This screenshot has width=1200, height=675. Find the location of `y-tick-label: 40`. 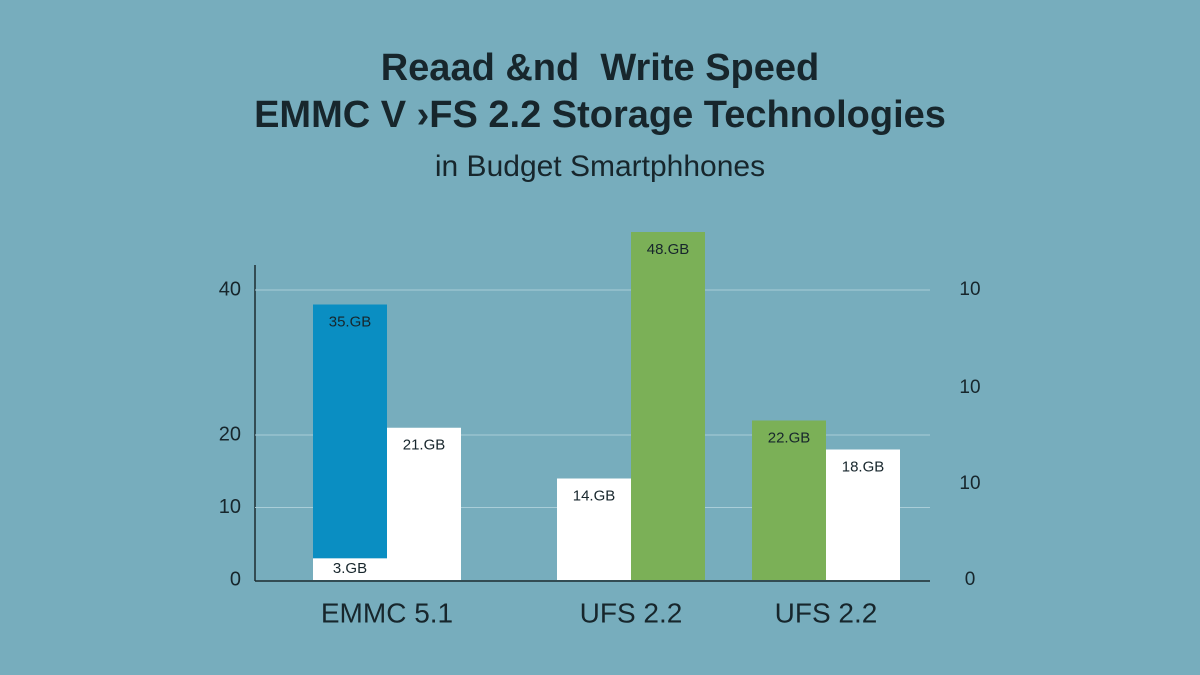

y-tick-label: 40 is located at coordinates (230, 289).